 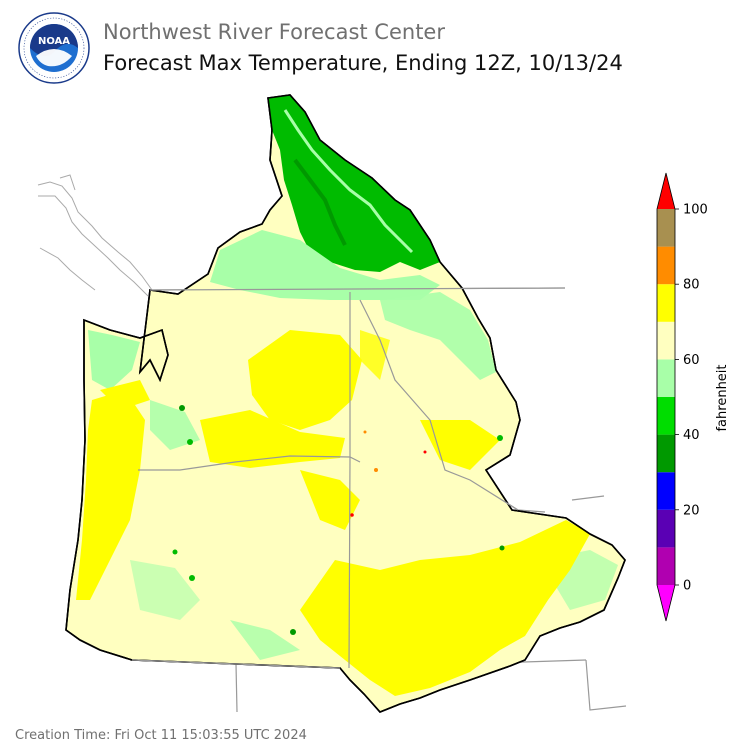 What do you see at coordinates (274, 32) in the screenshot?
I see `organization-title: Northwest River Forecast Center` at bounding box center [274, 32].